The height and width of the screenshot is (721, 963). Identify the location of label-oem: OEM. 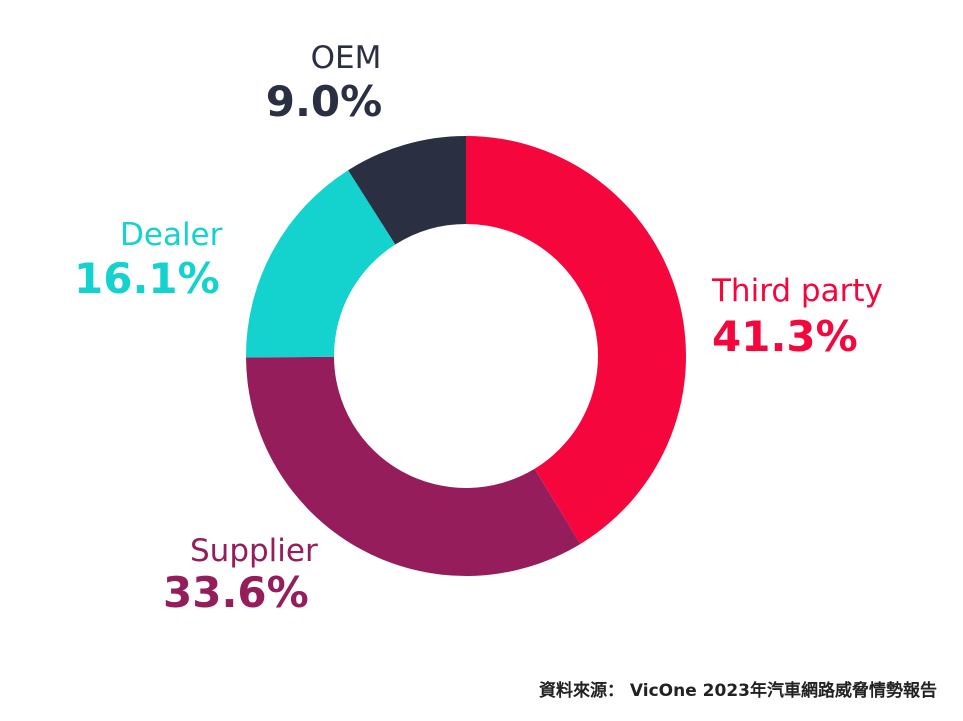
(346, 58).